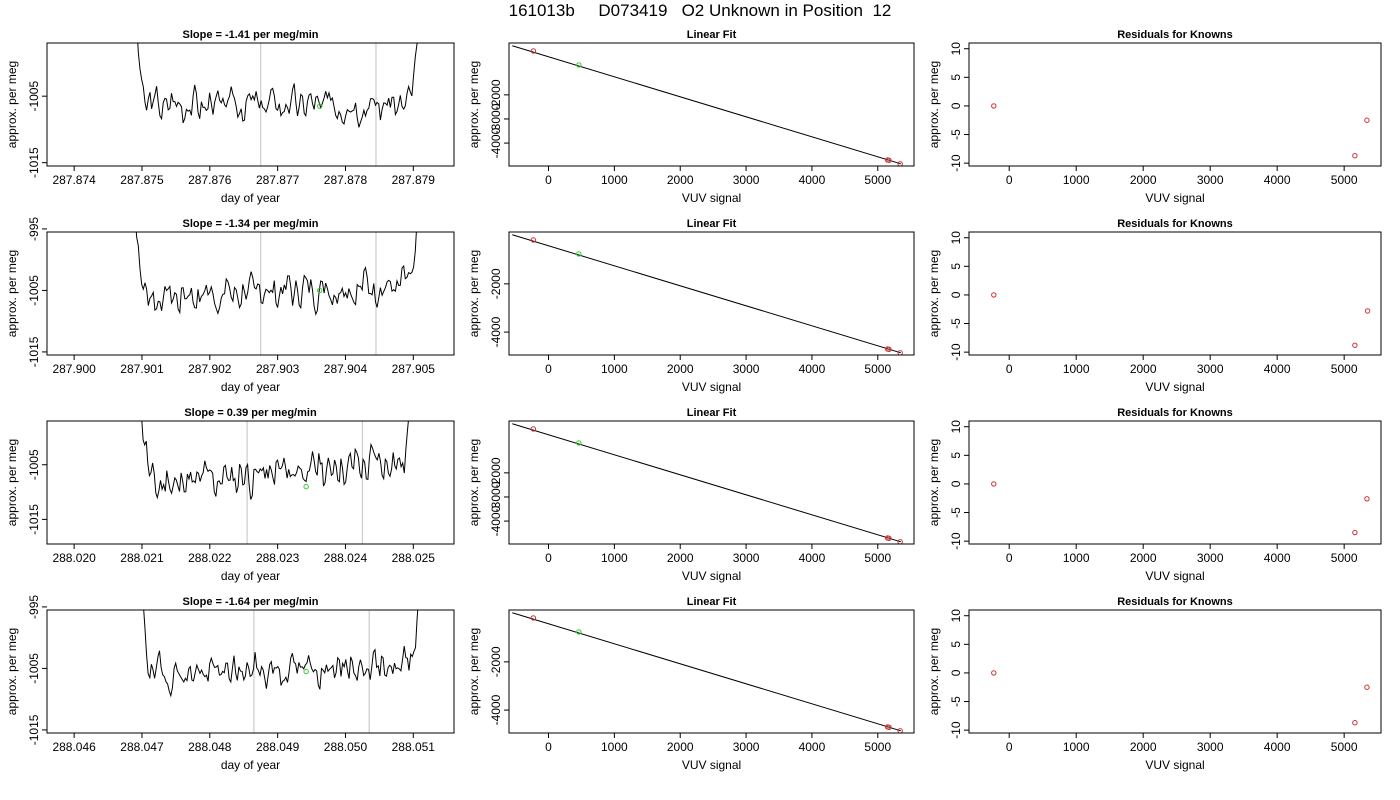 Image resolution: width=1400 pixels, height=800 pixels. Describe the element at coordinates (74, 558) in the screenshot. I see `x-tick-label: 288.020` at that location.